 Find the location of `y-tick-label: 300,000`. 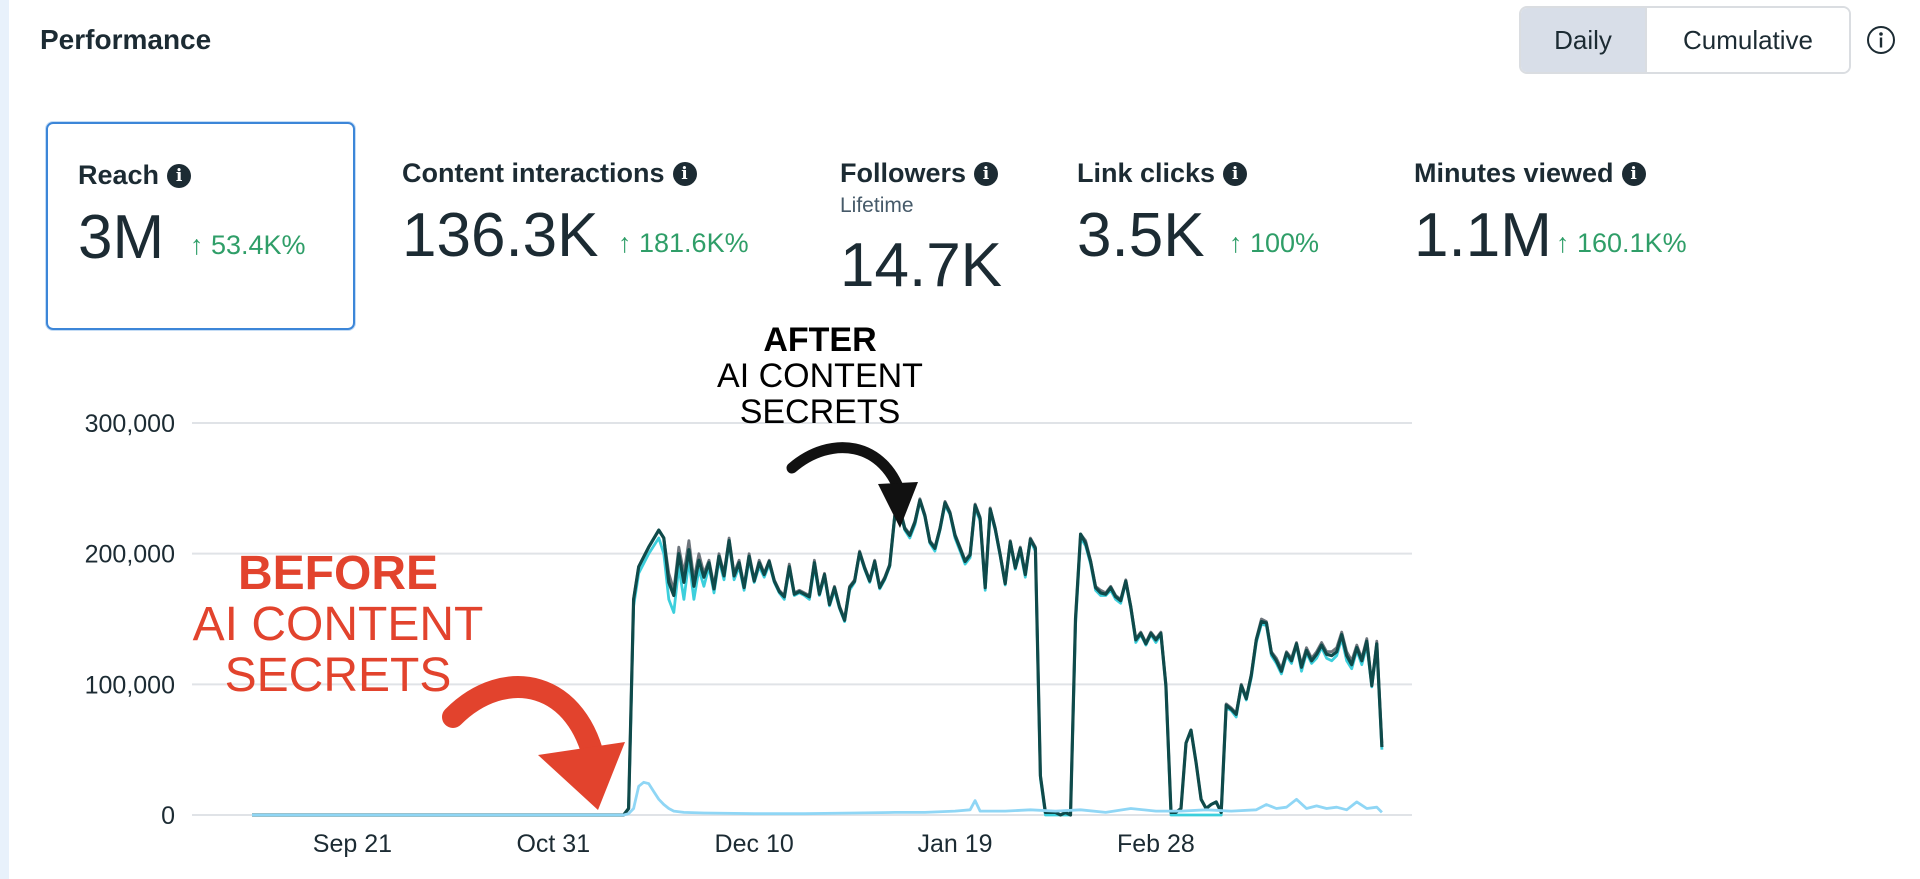

y-tick-label: 300,000 is located at coordinates (130, 424).